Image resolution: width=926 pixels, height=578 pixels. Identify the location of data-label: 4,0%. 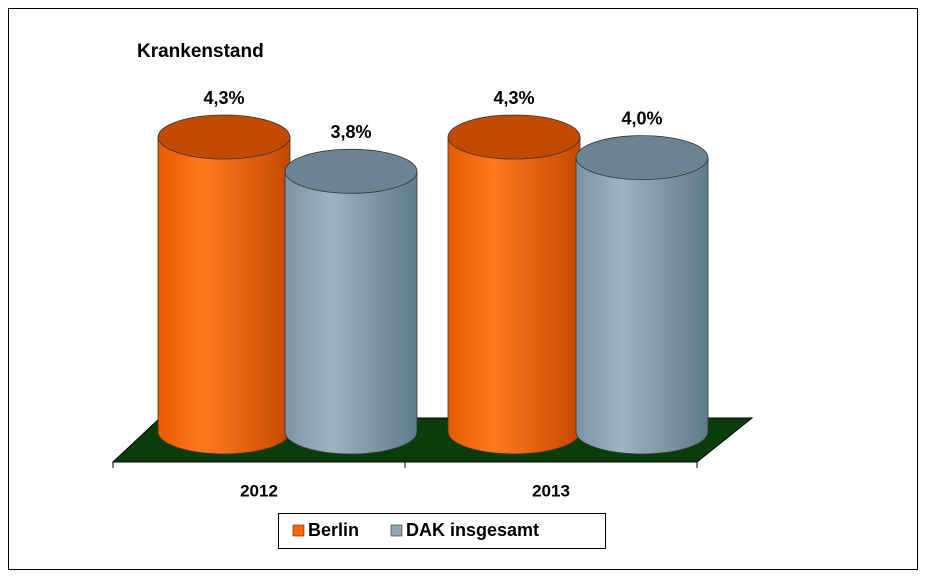
(641, 118).